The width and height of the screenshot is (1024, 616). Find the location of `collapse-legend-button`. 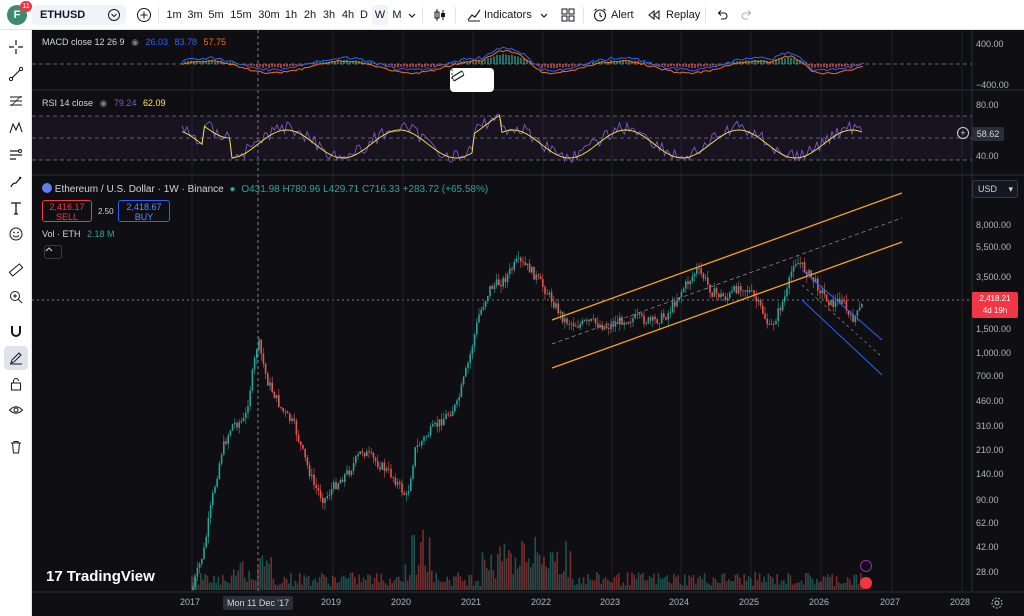

collapse-legend-button is located at coordinates (53, 252).